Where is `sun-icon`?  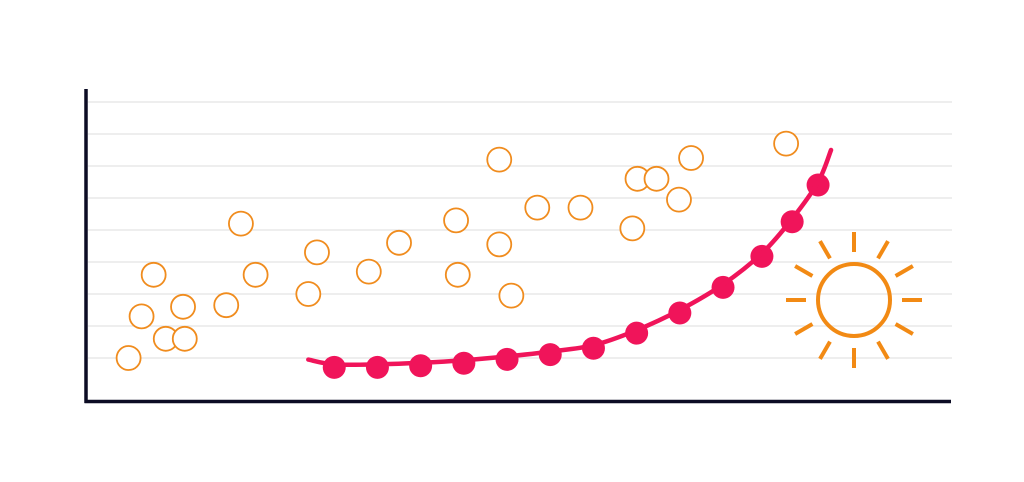 sun-icon is located at coordinates (854, 300).